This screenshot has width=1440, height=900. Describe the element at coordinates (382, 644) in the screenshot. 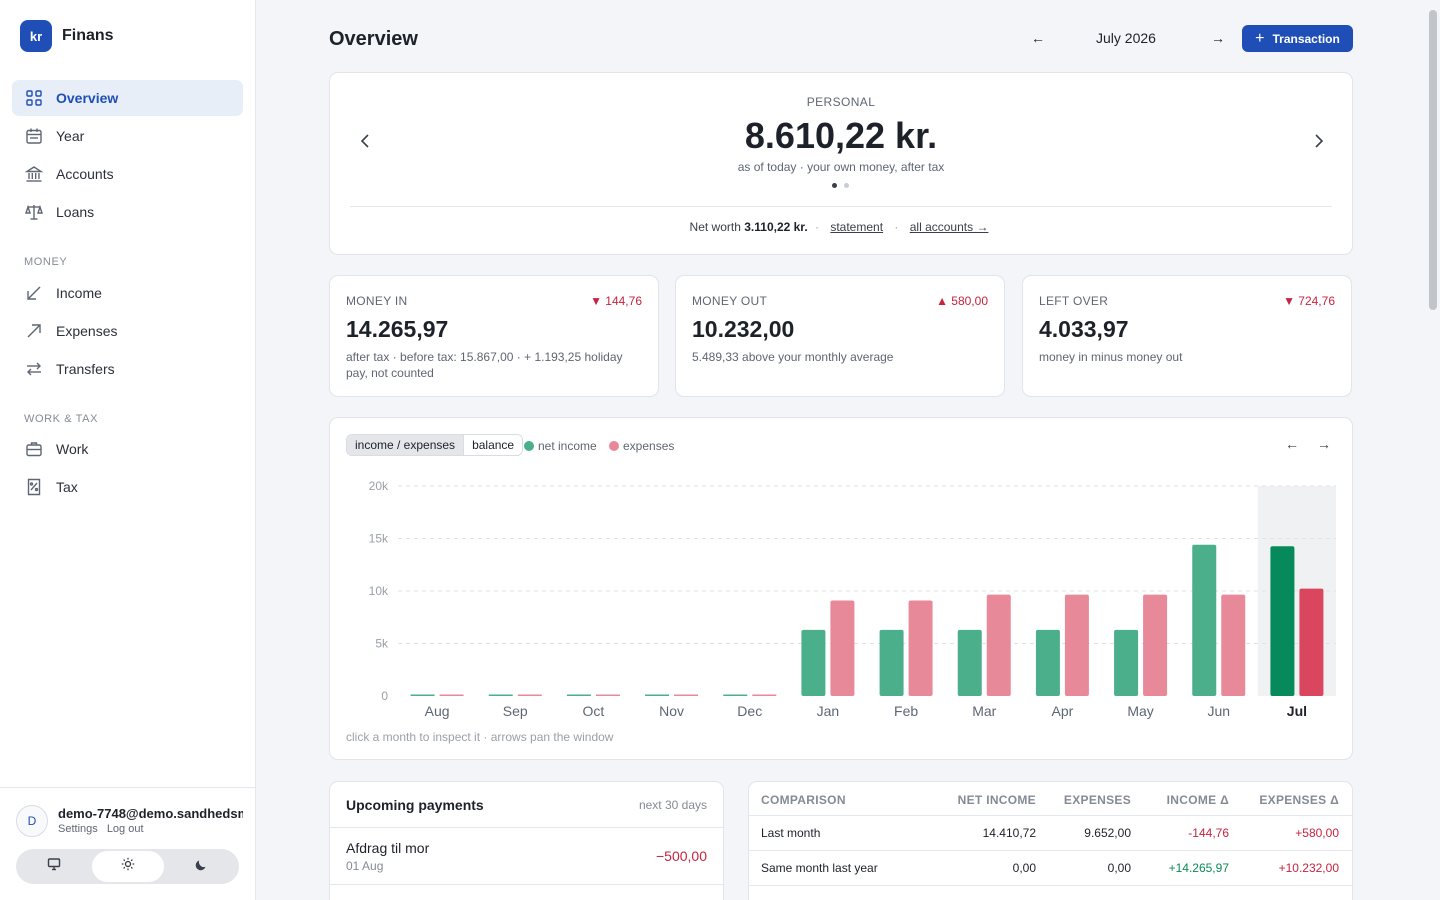

I see `y-tick-label: 5k` at that location.